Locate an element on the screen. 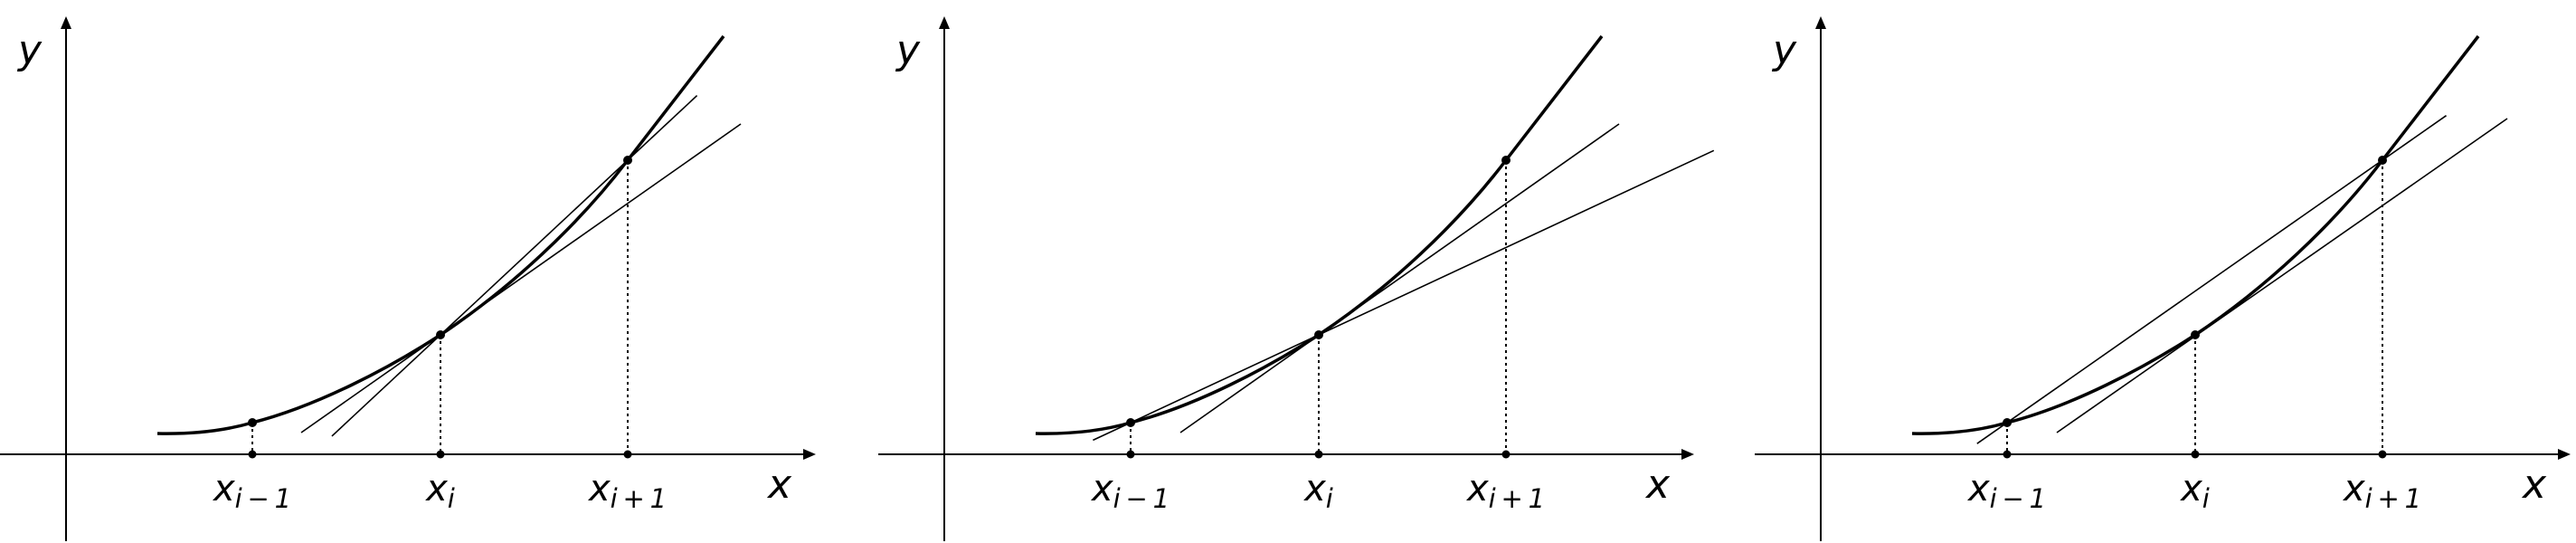  backward-secant-line is located at coordinates (1404, 295).